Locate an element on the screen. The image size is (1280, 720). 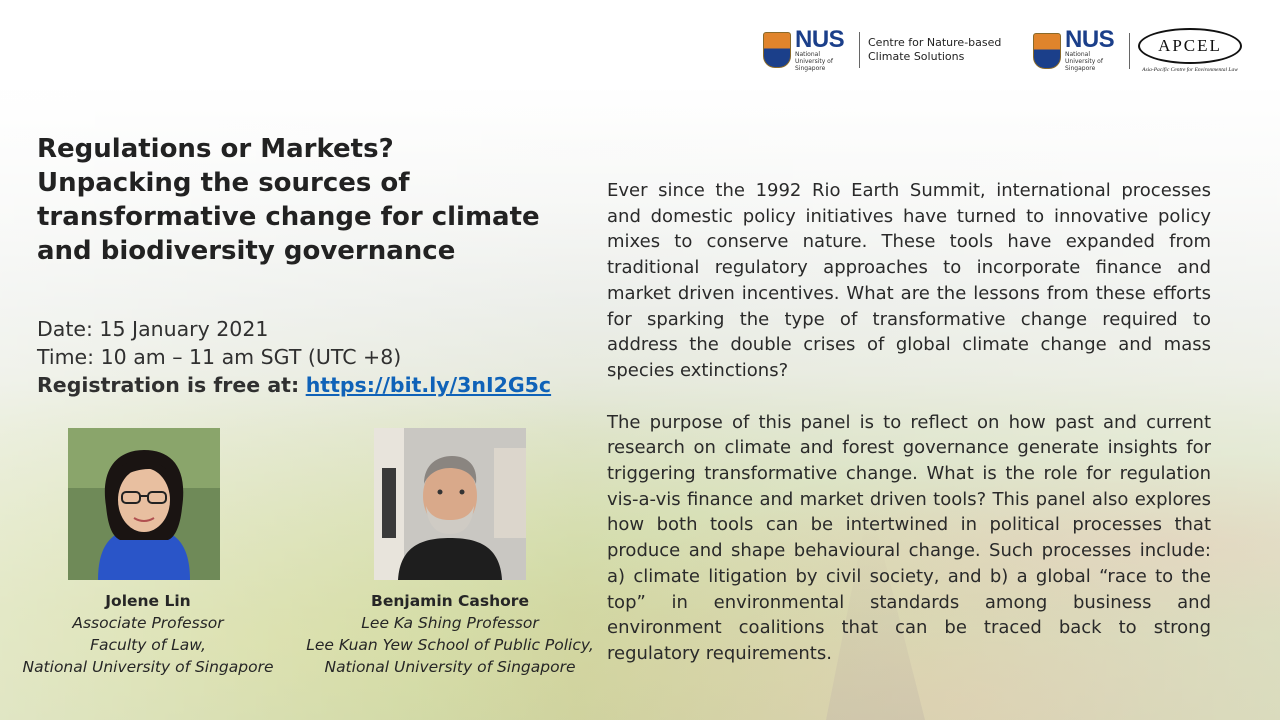
speaker-name: Benjamin Cashore is located at coordinates (450, 601).